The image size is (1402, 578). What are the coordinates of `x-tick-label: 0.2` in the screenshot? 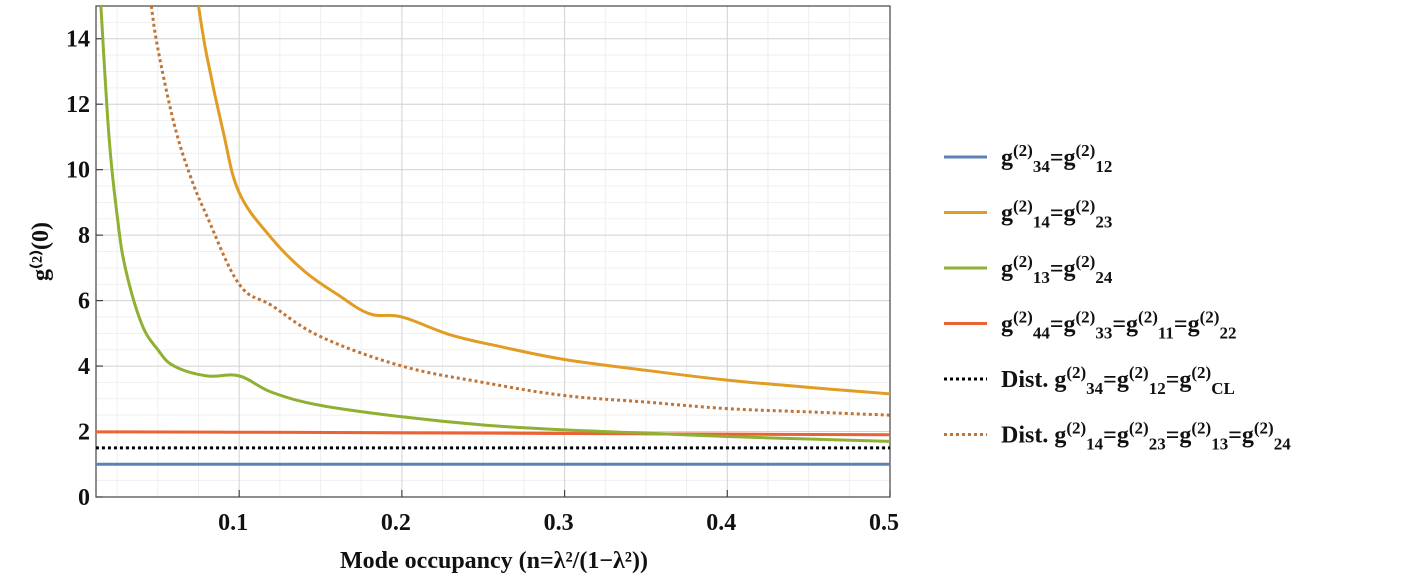 It's located at (396, 523).